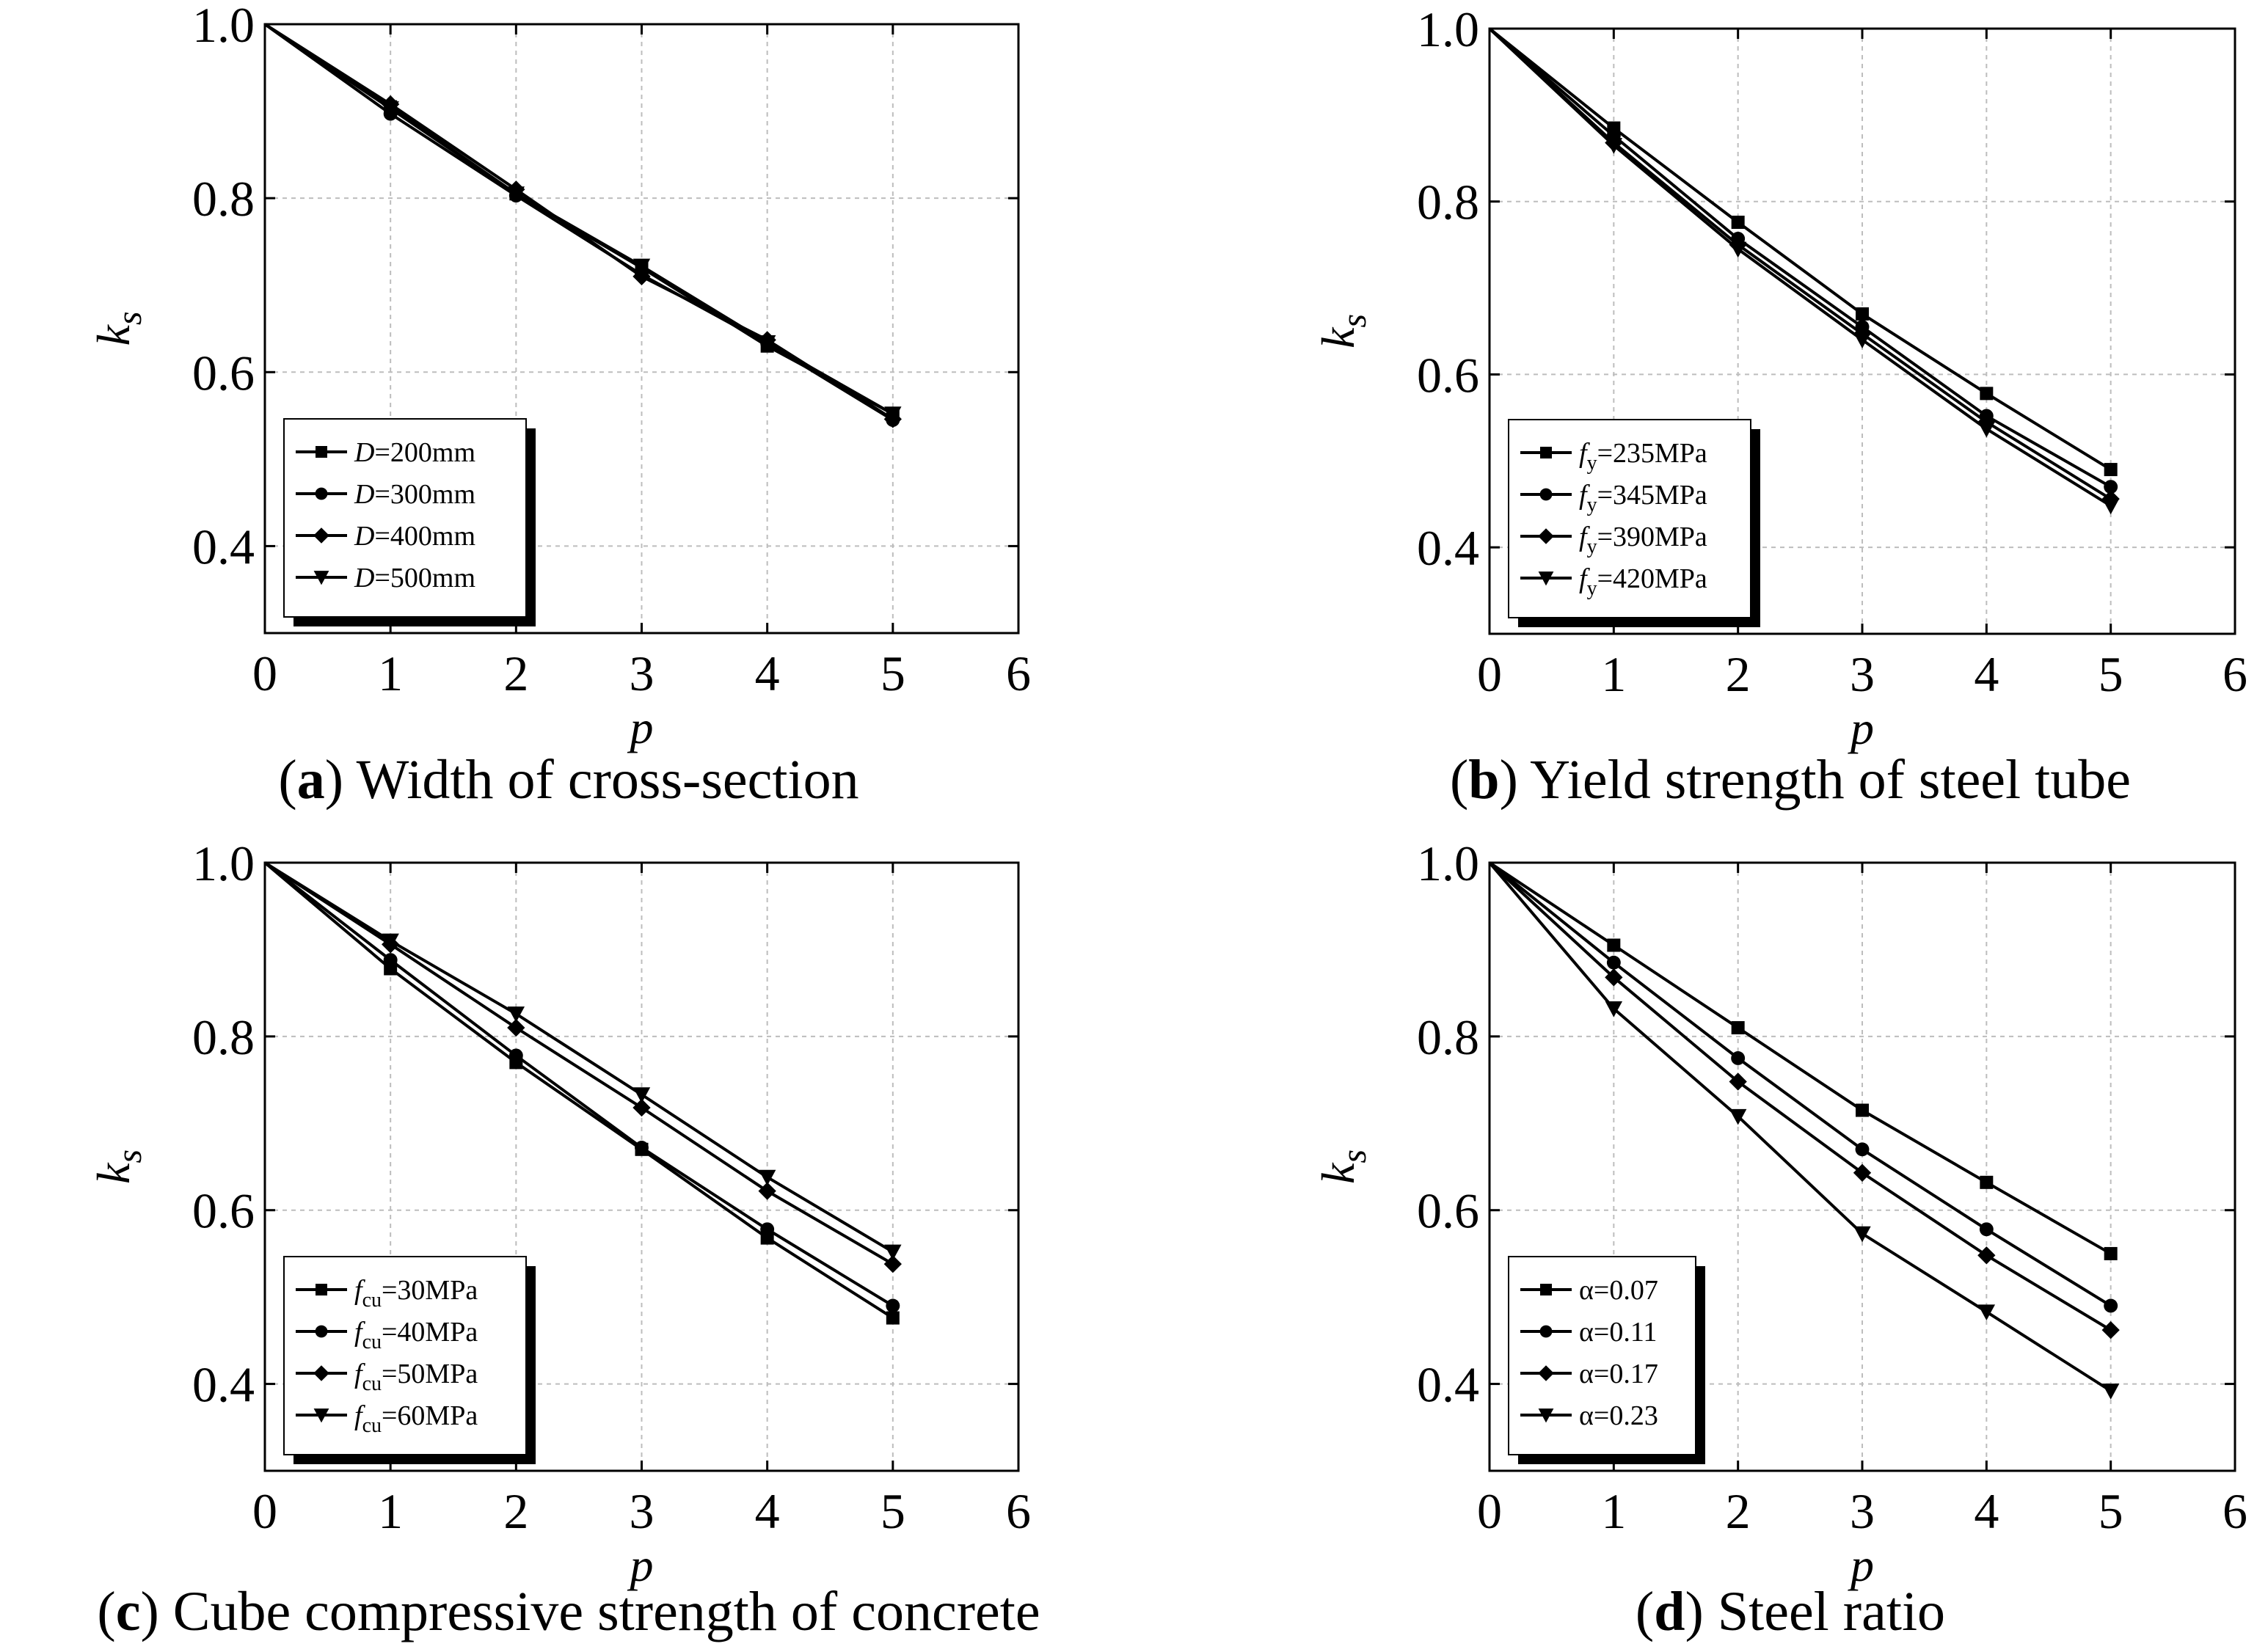  Describe the element at coordinates (390, 960) in the screenshot. I see `data-point-s2-p1` at that location.